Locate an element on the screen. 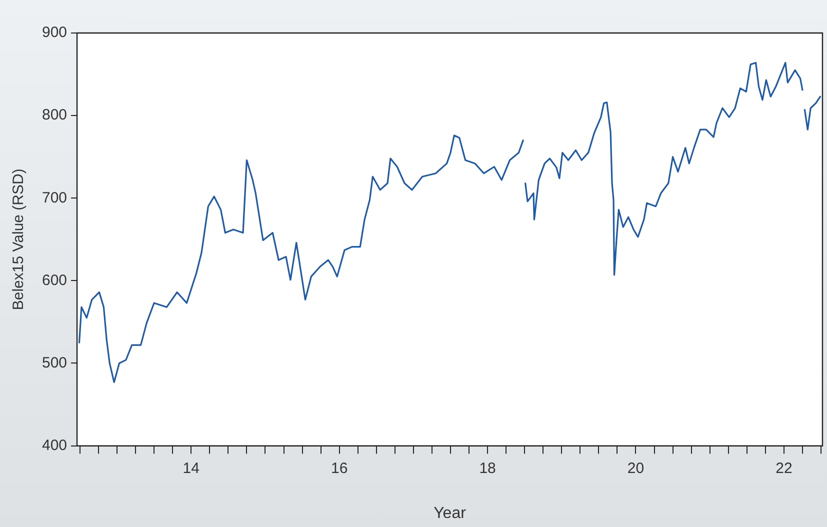 This screenshot has width=827, height=527. y-tick-label: 600 is located at coordinates (55, 280).